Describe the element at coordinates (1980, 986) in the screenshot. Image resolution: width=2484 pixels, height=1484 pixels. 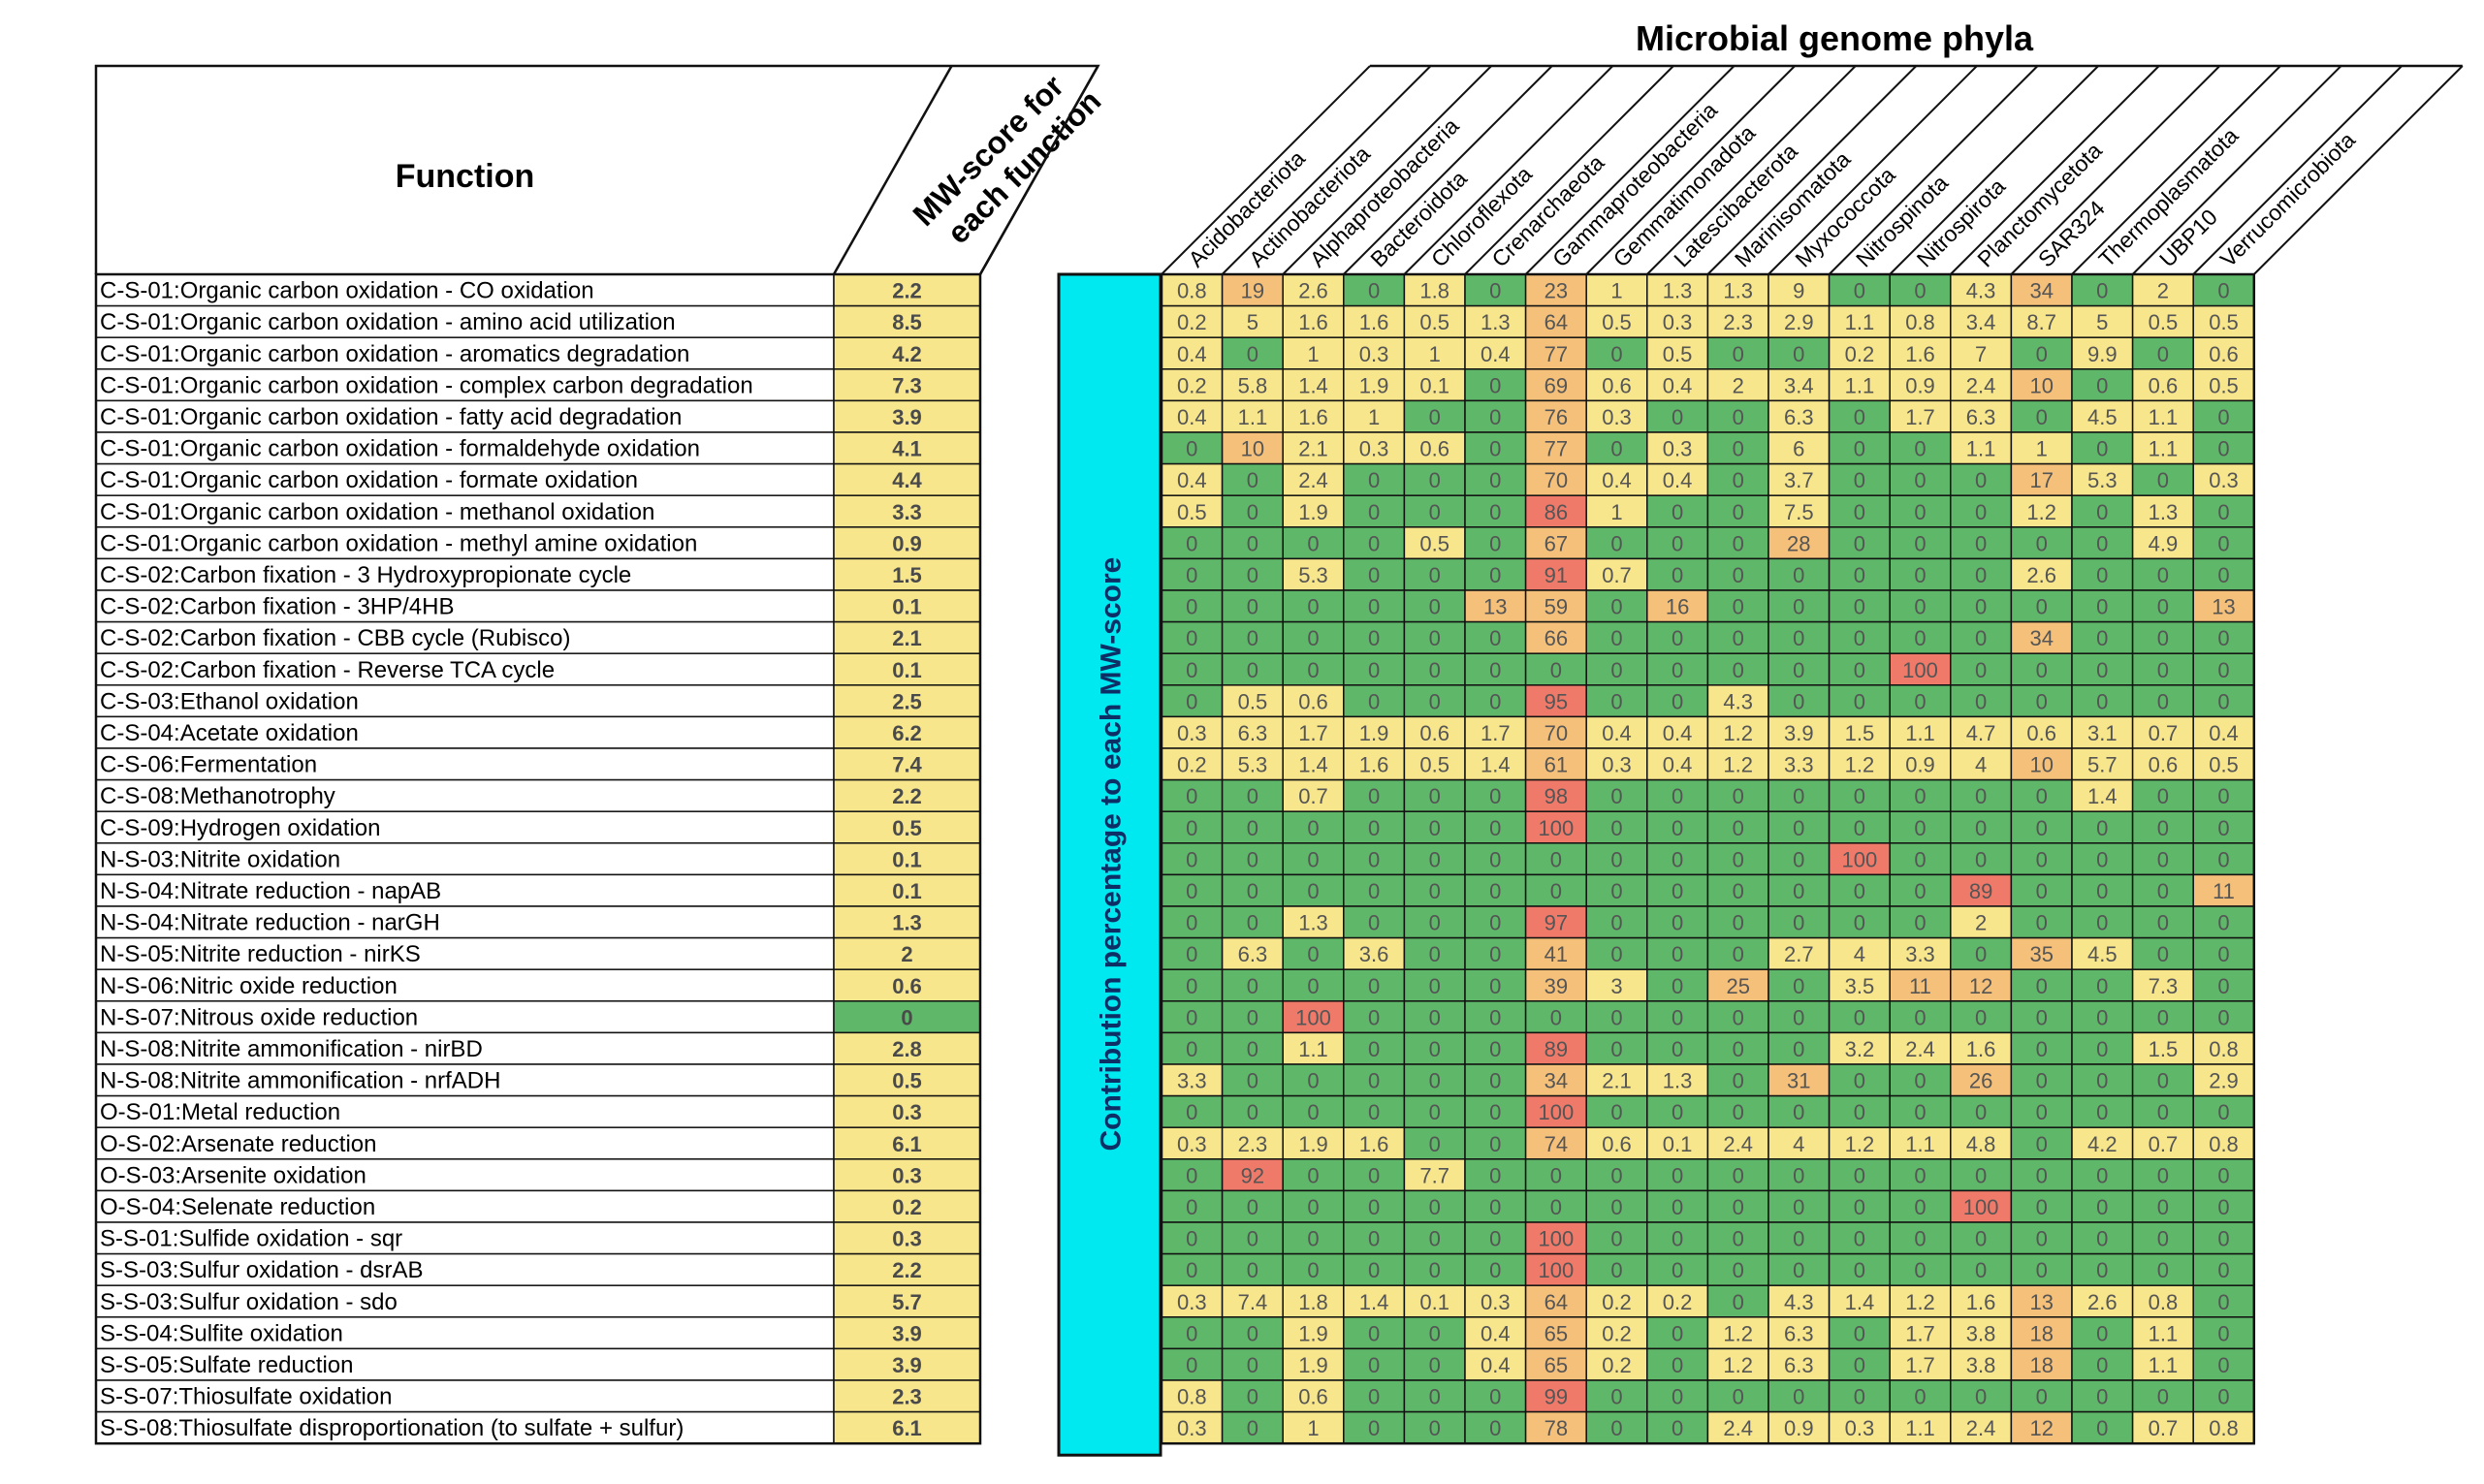
I see `heatmap-cell-value: 12` at that location.